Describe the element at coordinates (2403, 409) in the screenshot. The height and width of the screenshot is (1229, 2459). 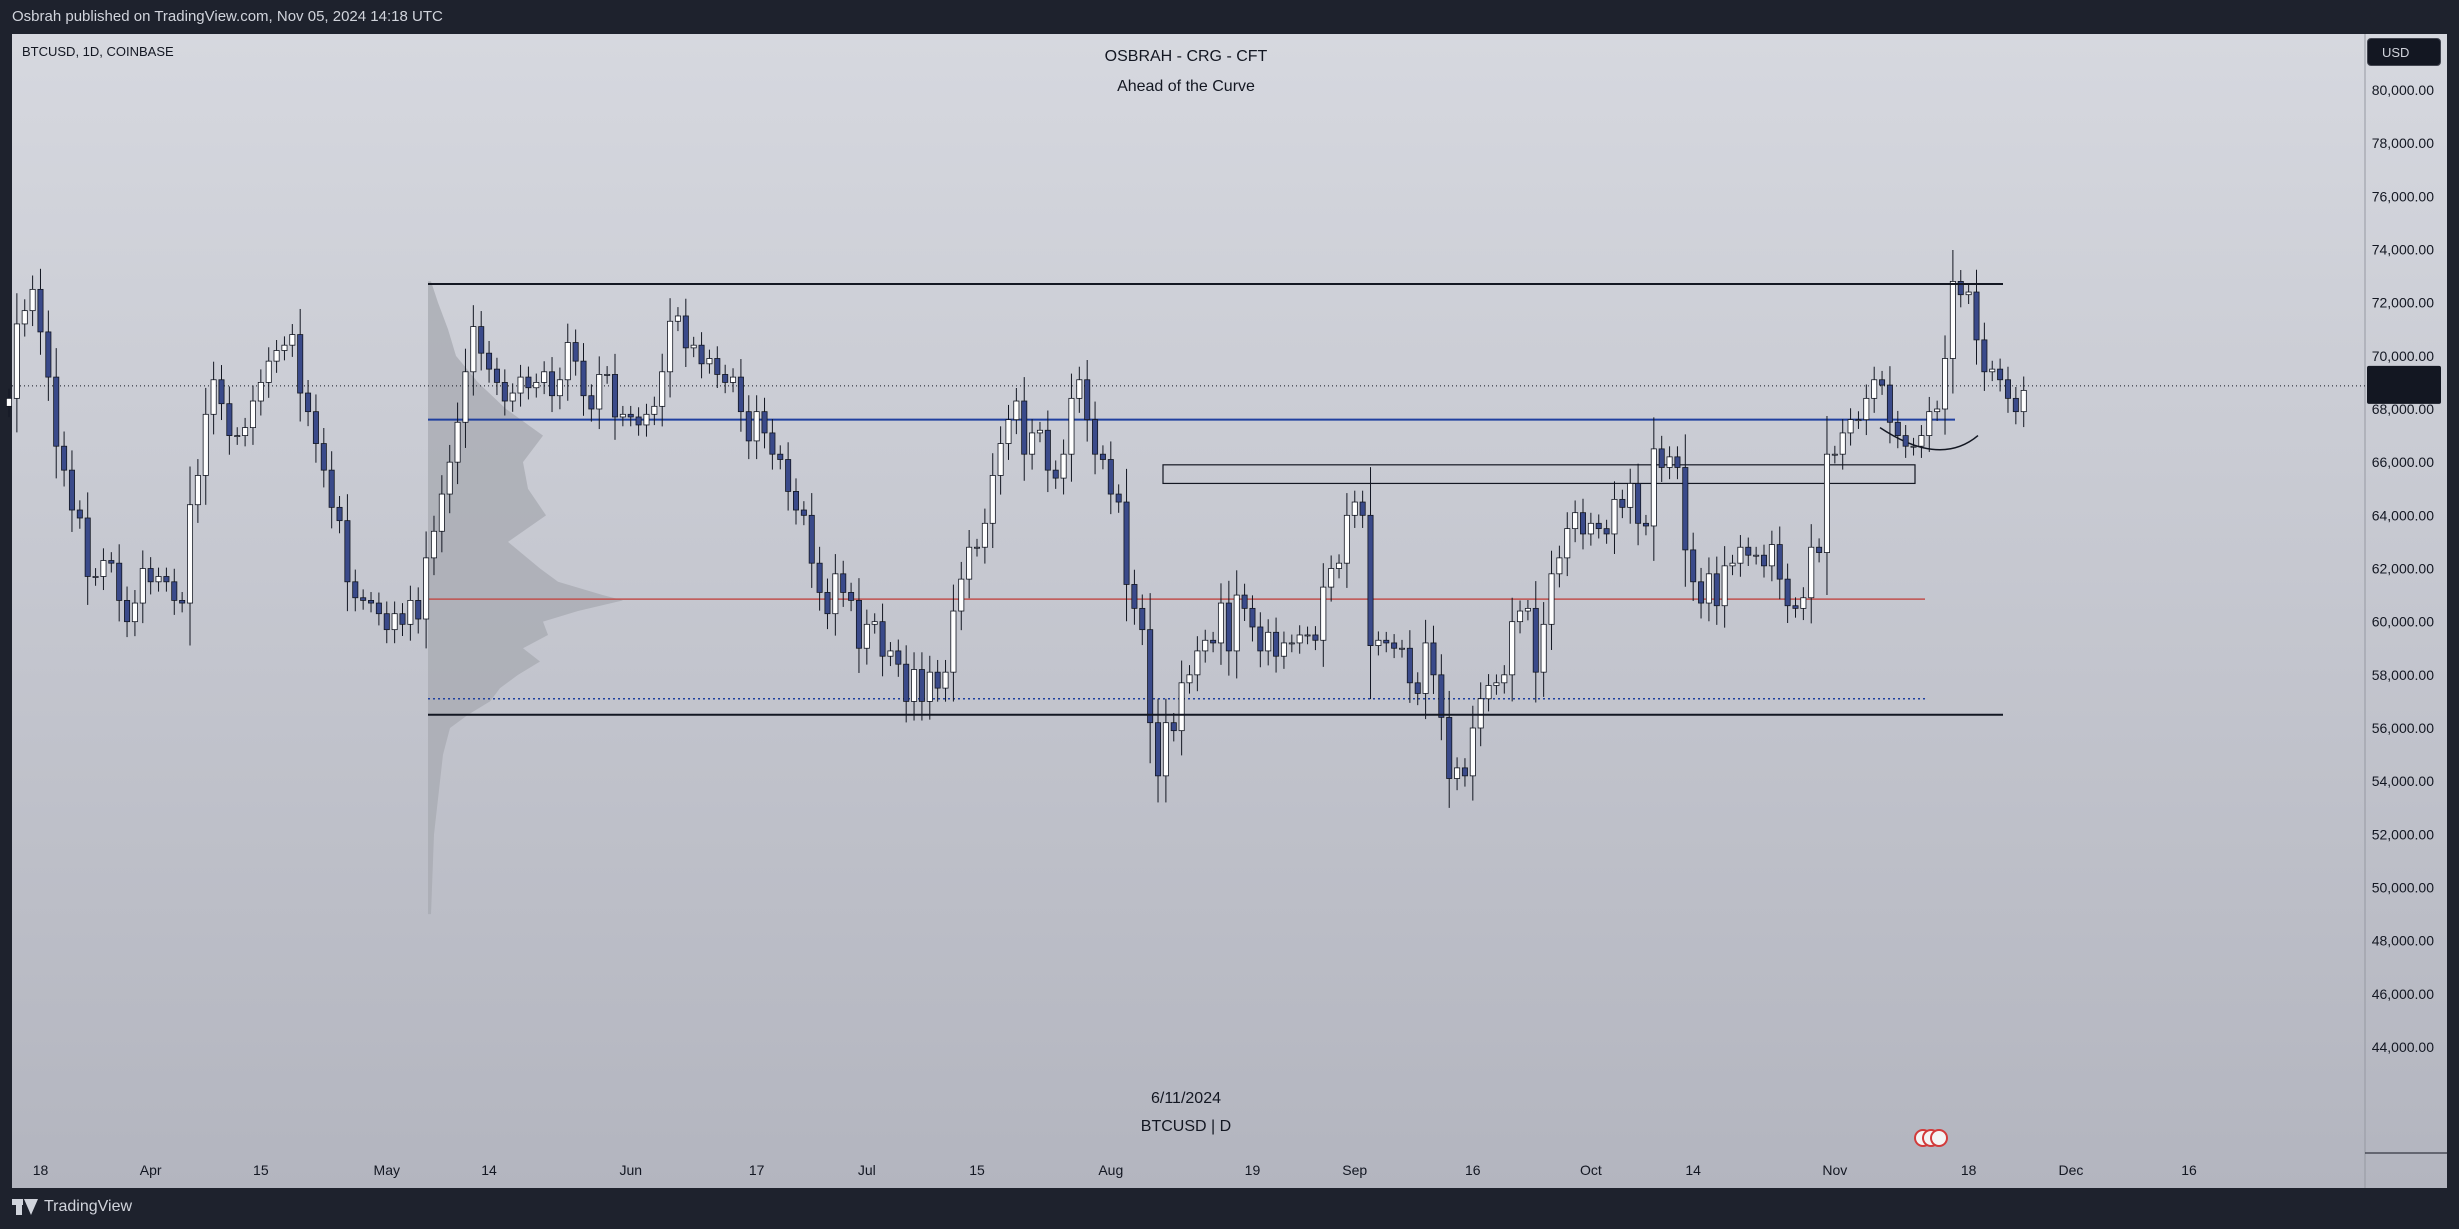
I see `price-tick-label: 68,000.00` at that location.